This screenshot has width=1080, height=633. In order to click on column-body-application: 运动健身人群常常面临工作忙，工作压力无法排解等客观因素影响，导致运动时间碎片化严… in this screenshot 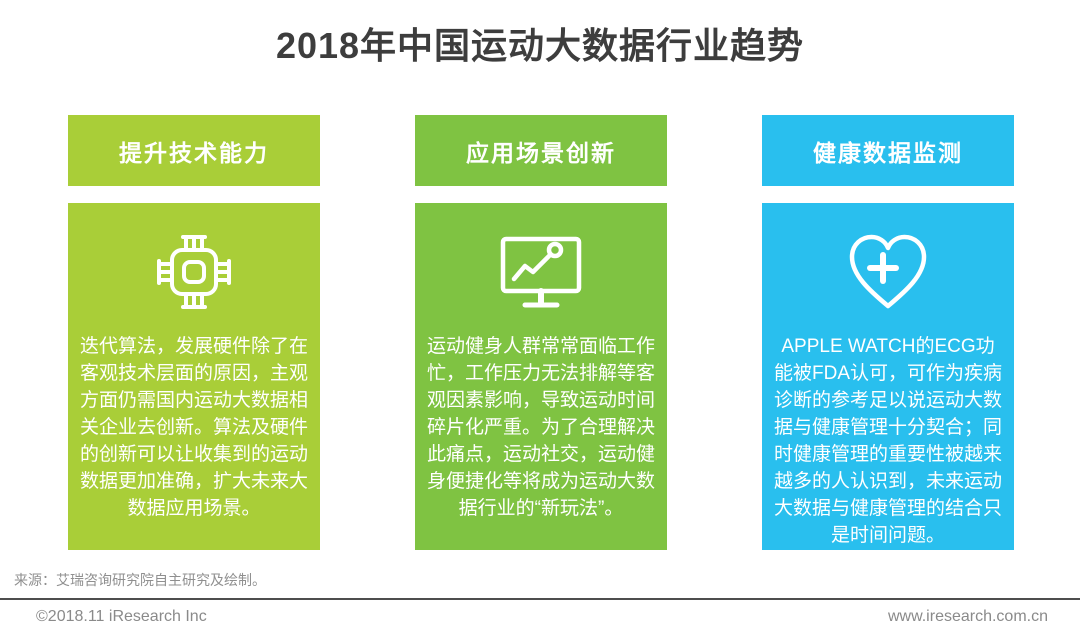, I will do `click(541, 376)`.